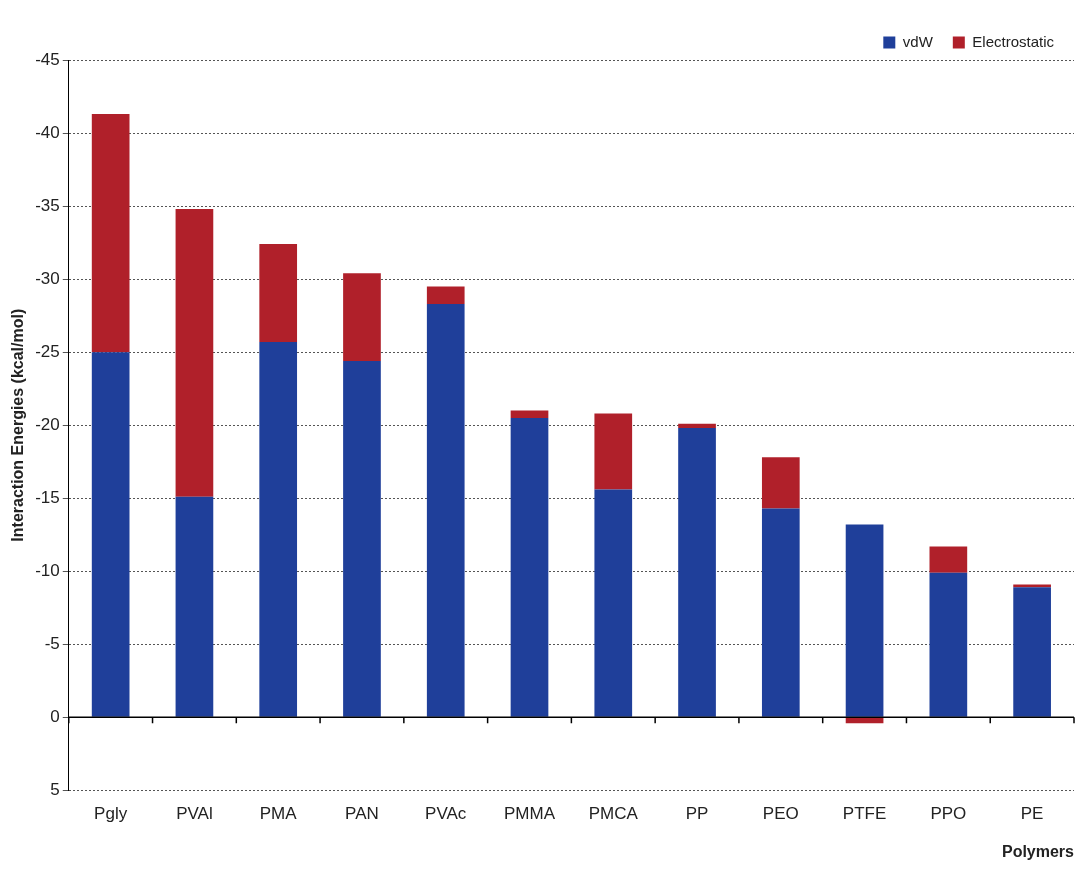 The width and height of the screenshot is (1084, 871). I want to click on y-tick-label: 5, so click(55, 790).